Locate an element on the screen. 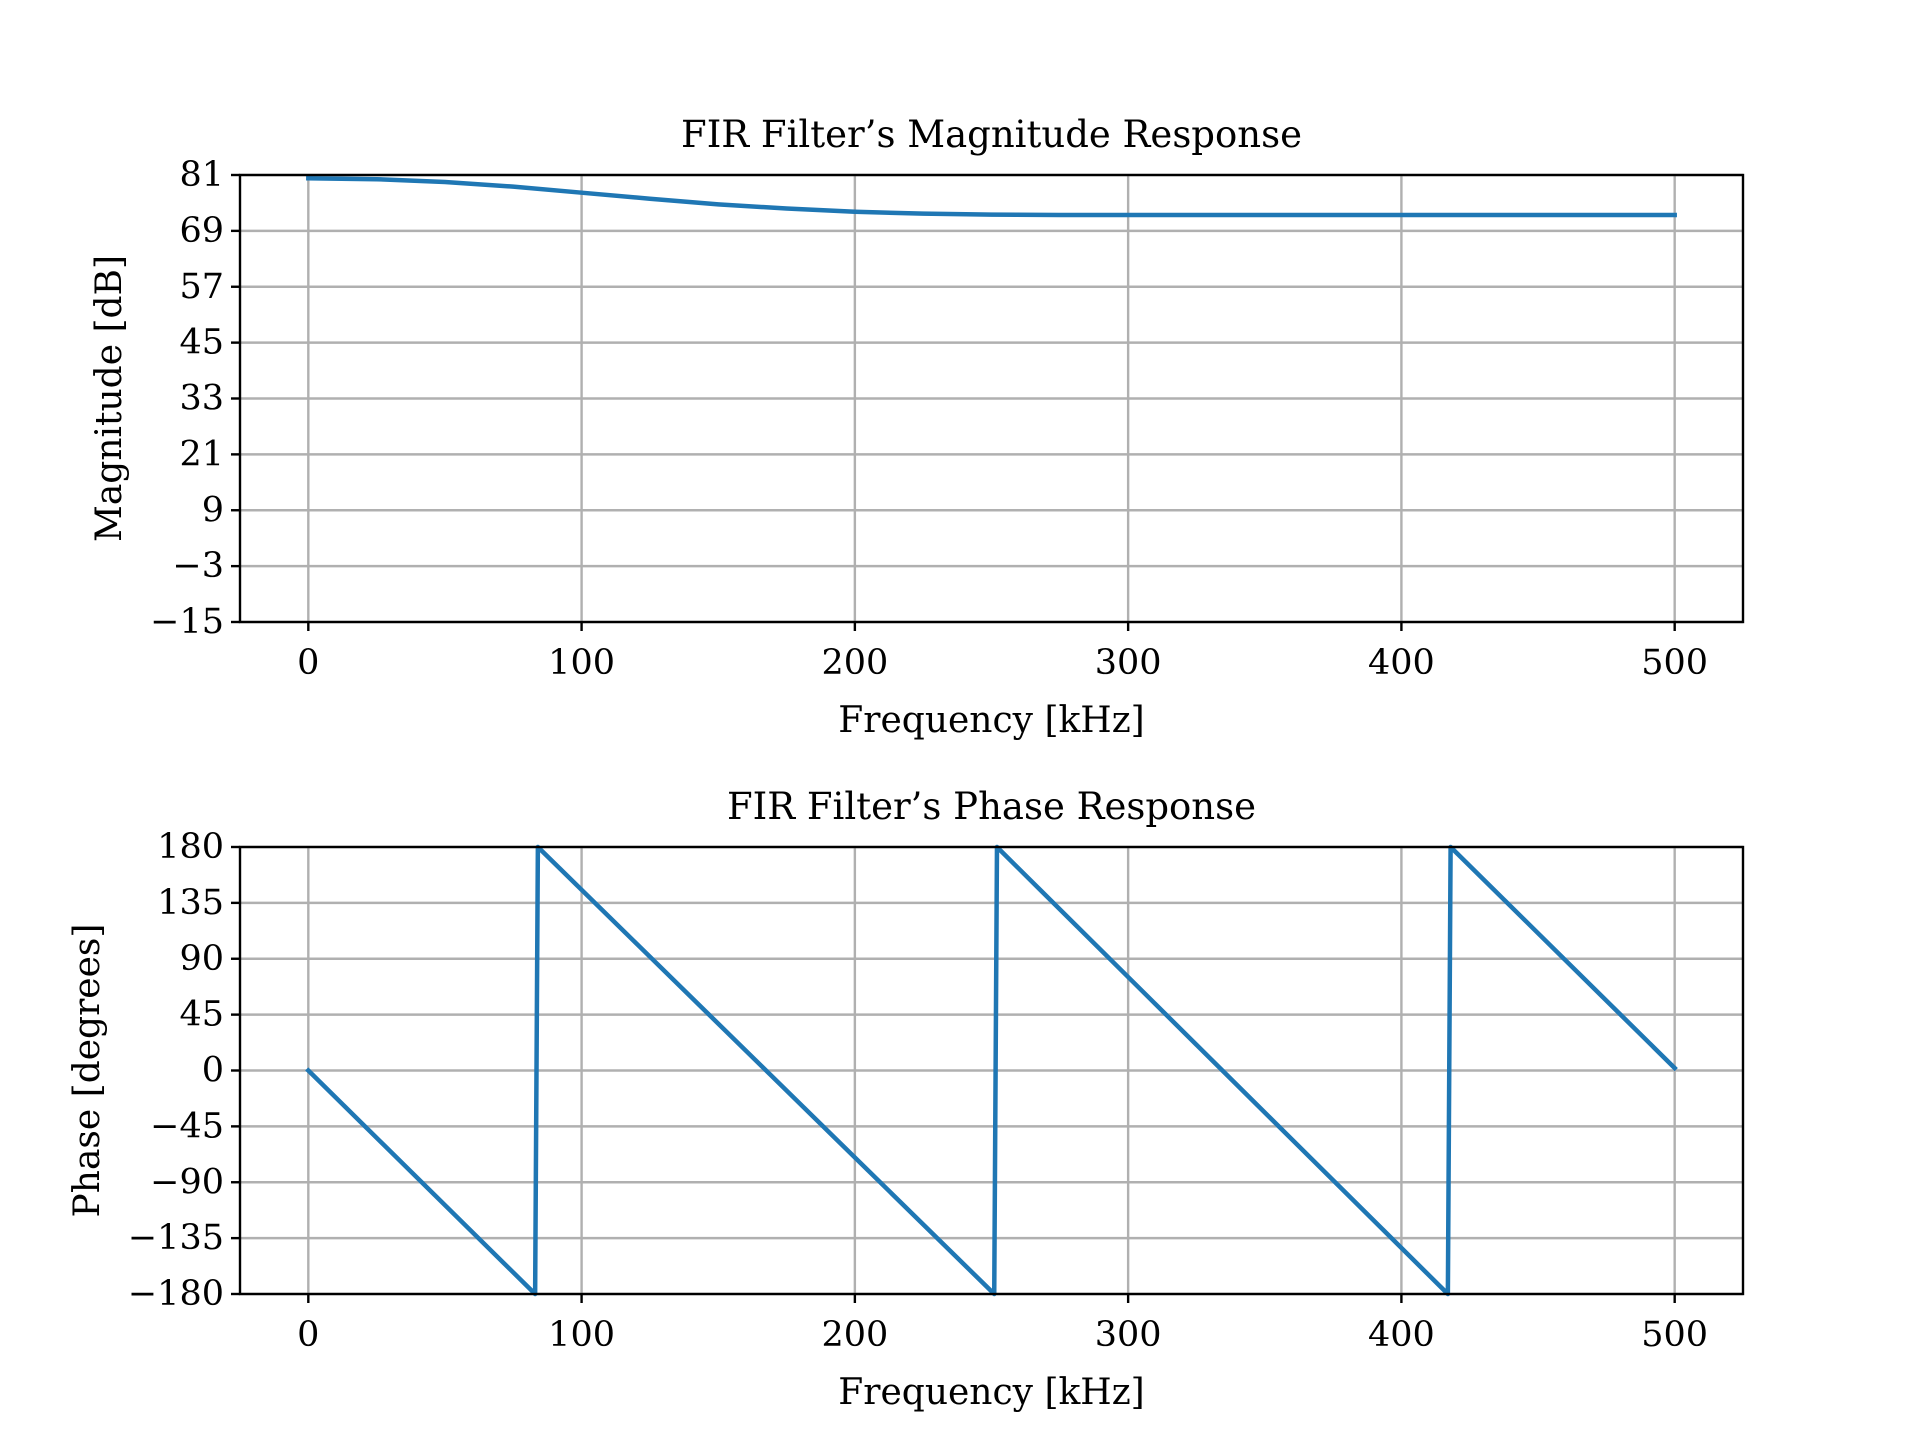 This screenshot has height=1440, width=1920. magnitude-plot-ytick-label: 33 is located at coordinates (201, 399).